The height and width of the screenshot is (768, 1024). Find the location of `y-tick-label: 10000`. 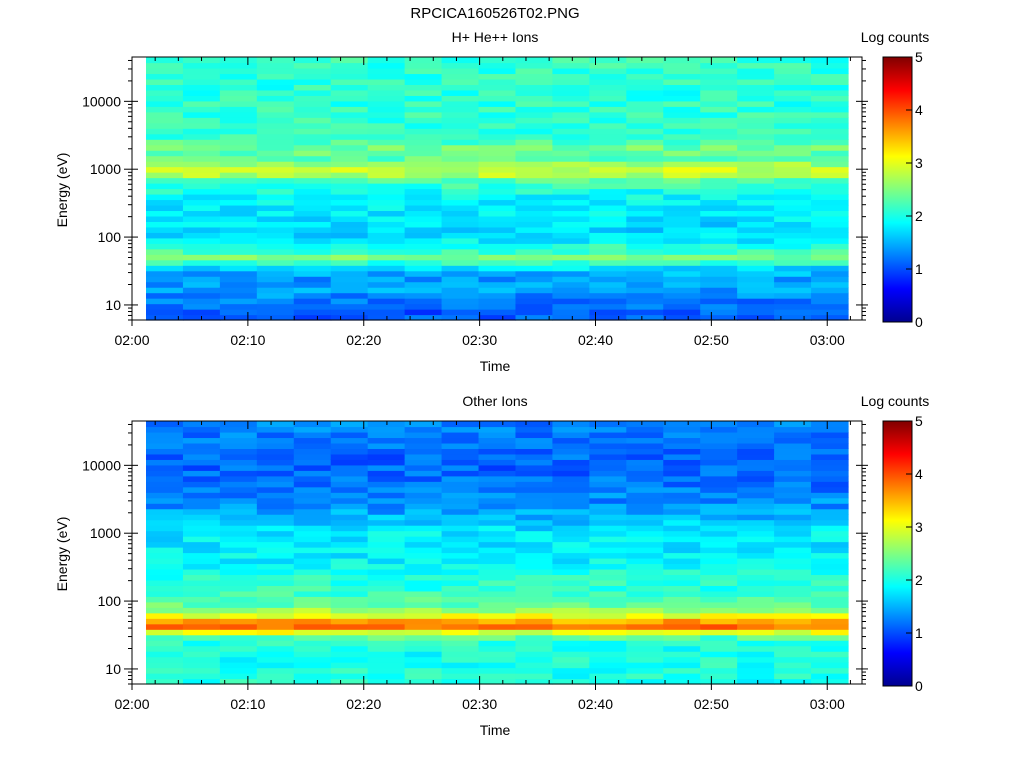

y-tick-label: 10000 is located at coordinates (101, 101).